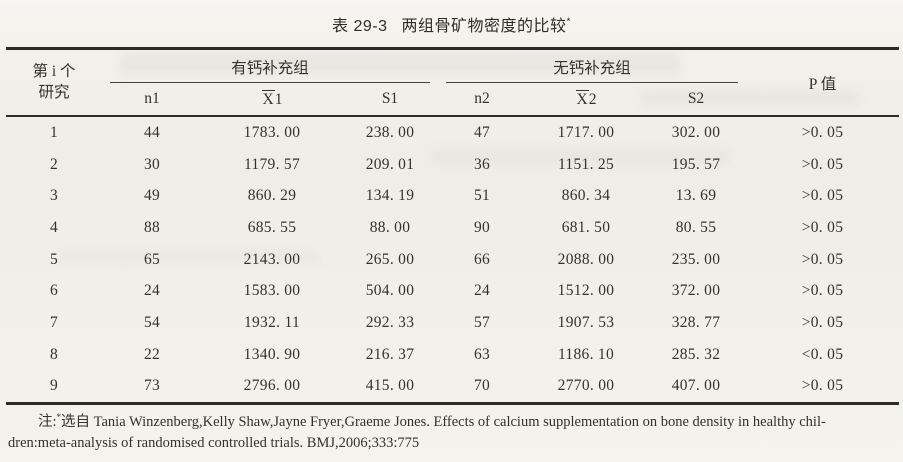 This screenshot has height=462, width=903. What do you see at coordinates (268, 98) in the screenshot?
I see `xbar-symbol: X` at bounding box center [268, 98].